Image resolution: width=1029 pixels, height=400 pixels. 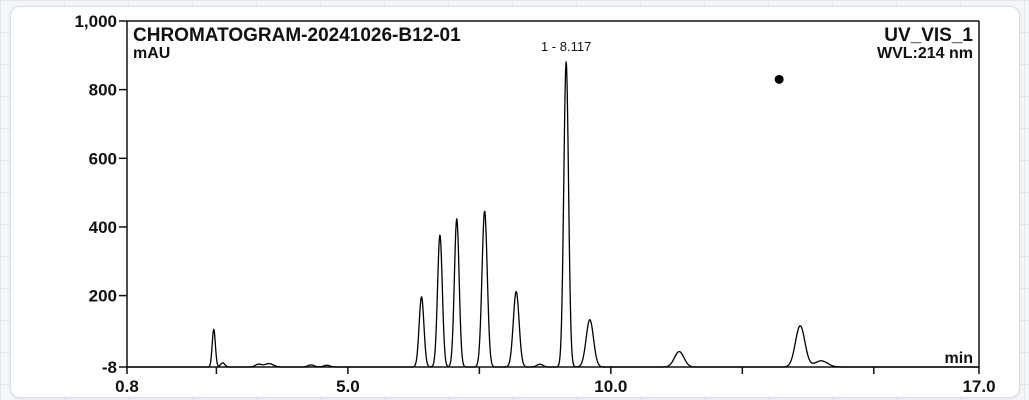 I want to click on y-tick-label: 800, so click(x=103, y=90).